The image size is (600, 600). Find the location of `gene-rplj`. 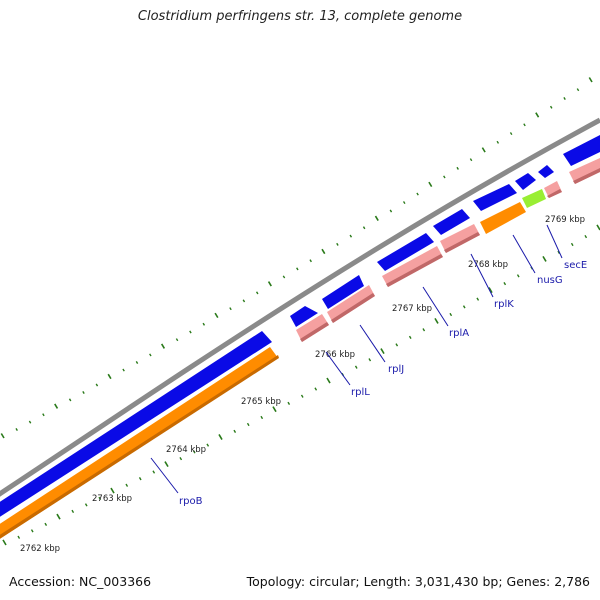

gene-rplj is located at coordinates (351, 304).